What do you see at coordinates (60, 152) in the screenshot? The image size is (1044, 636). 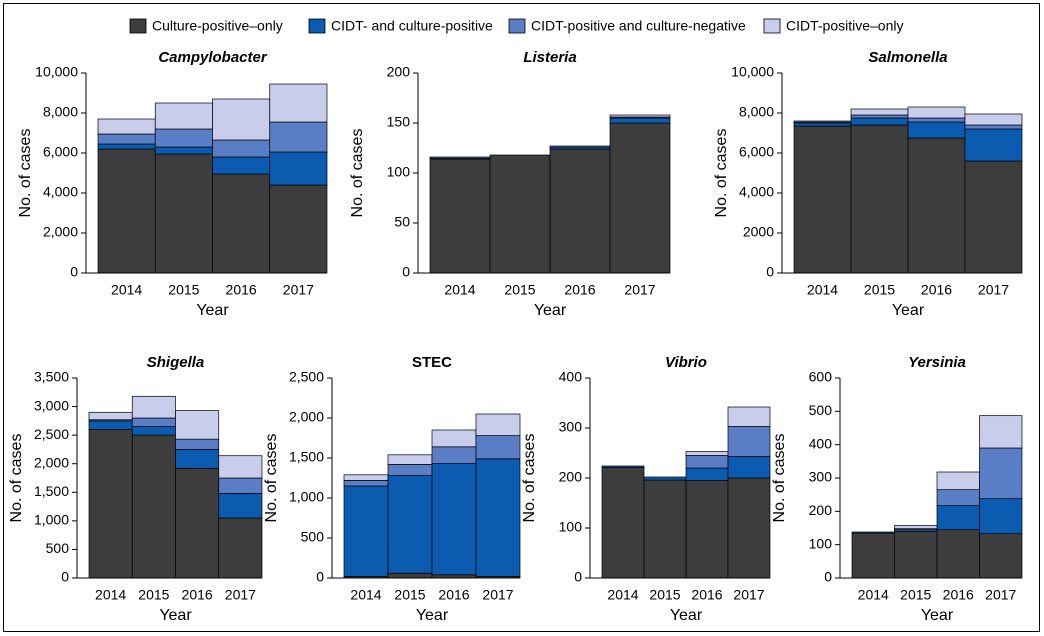 I see `y-tick-label: 6,000` at bounding box center [60, 152].